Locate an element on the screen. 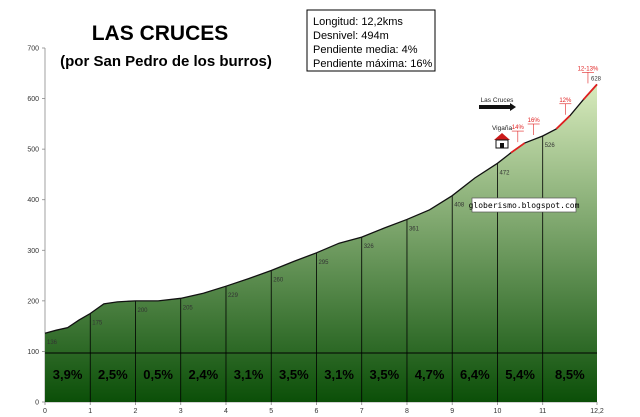 The height and width of the screenshot is (417, 640). x-tick-label: 9 is located at coordinates (452, 411).